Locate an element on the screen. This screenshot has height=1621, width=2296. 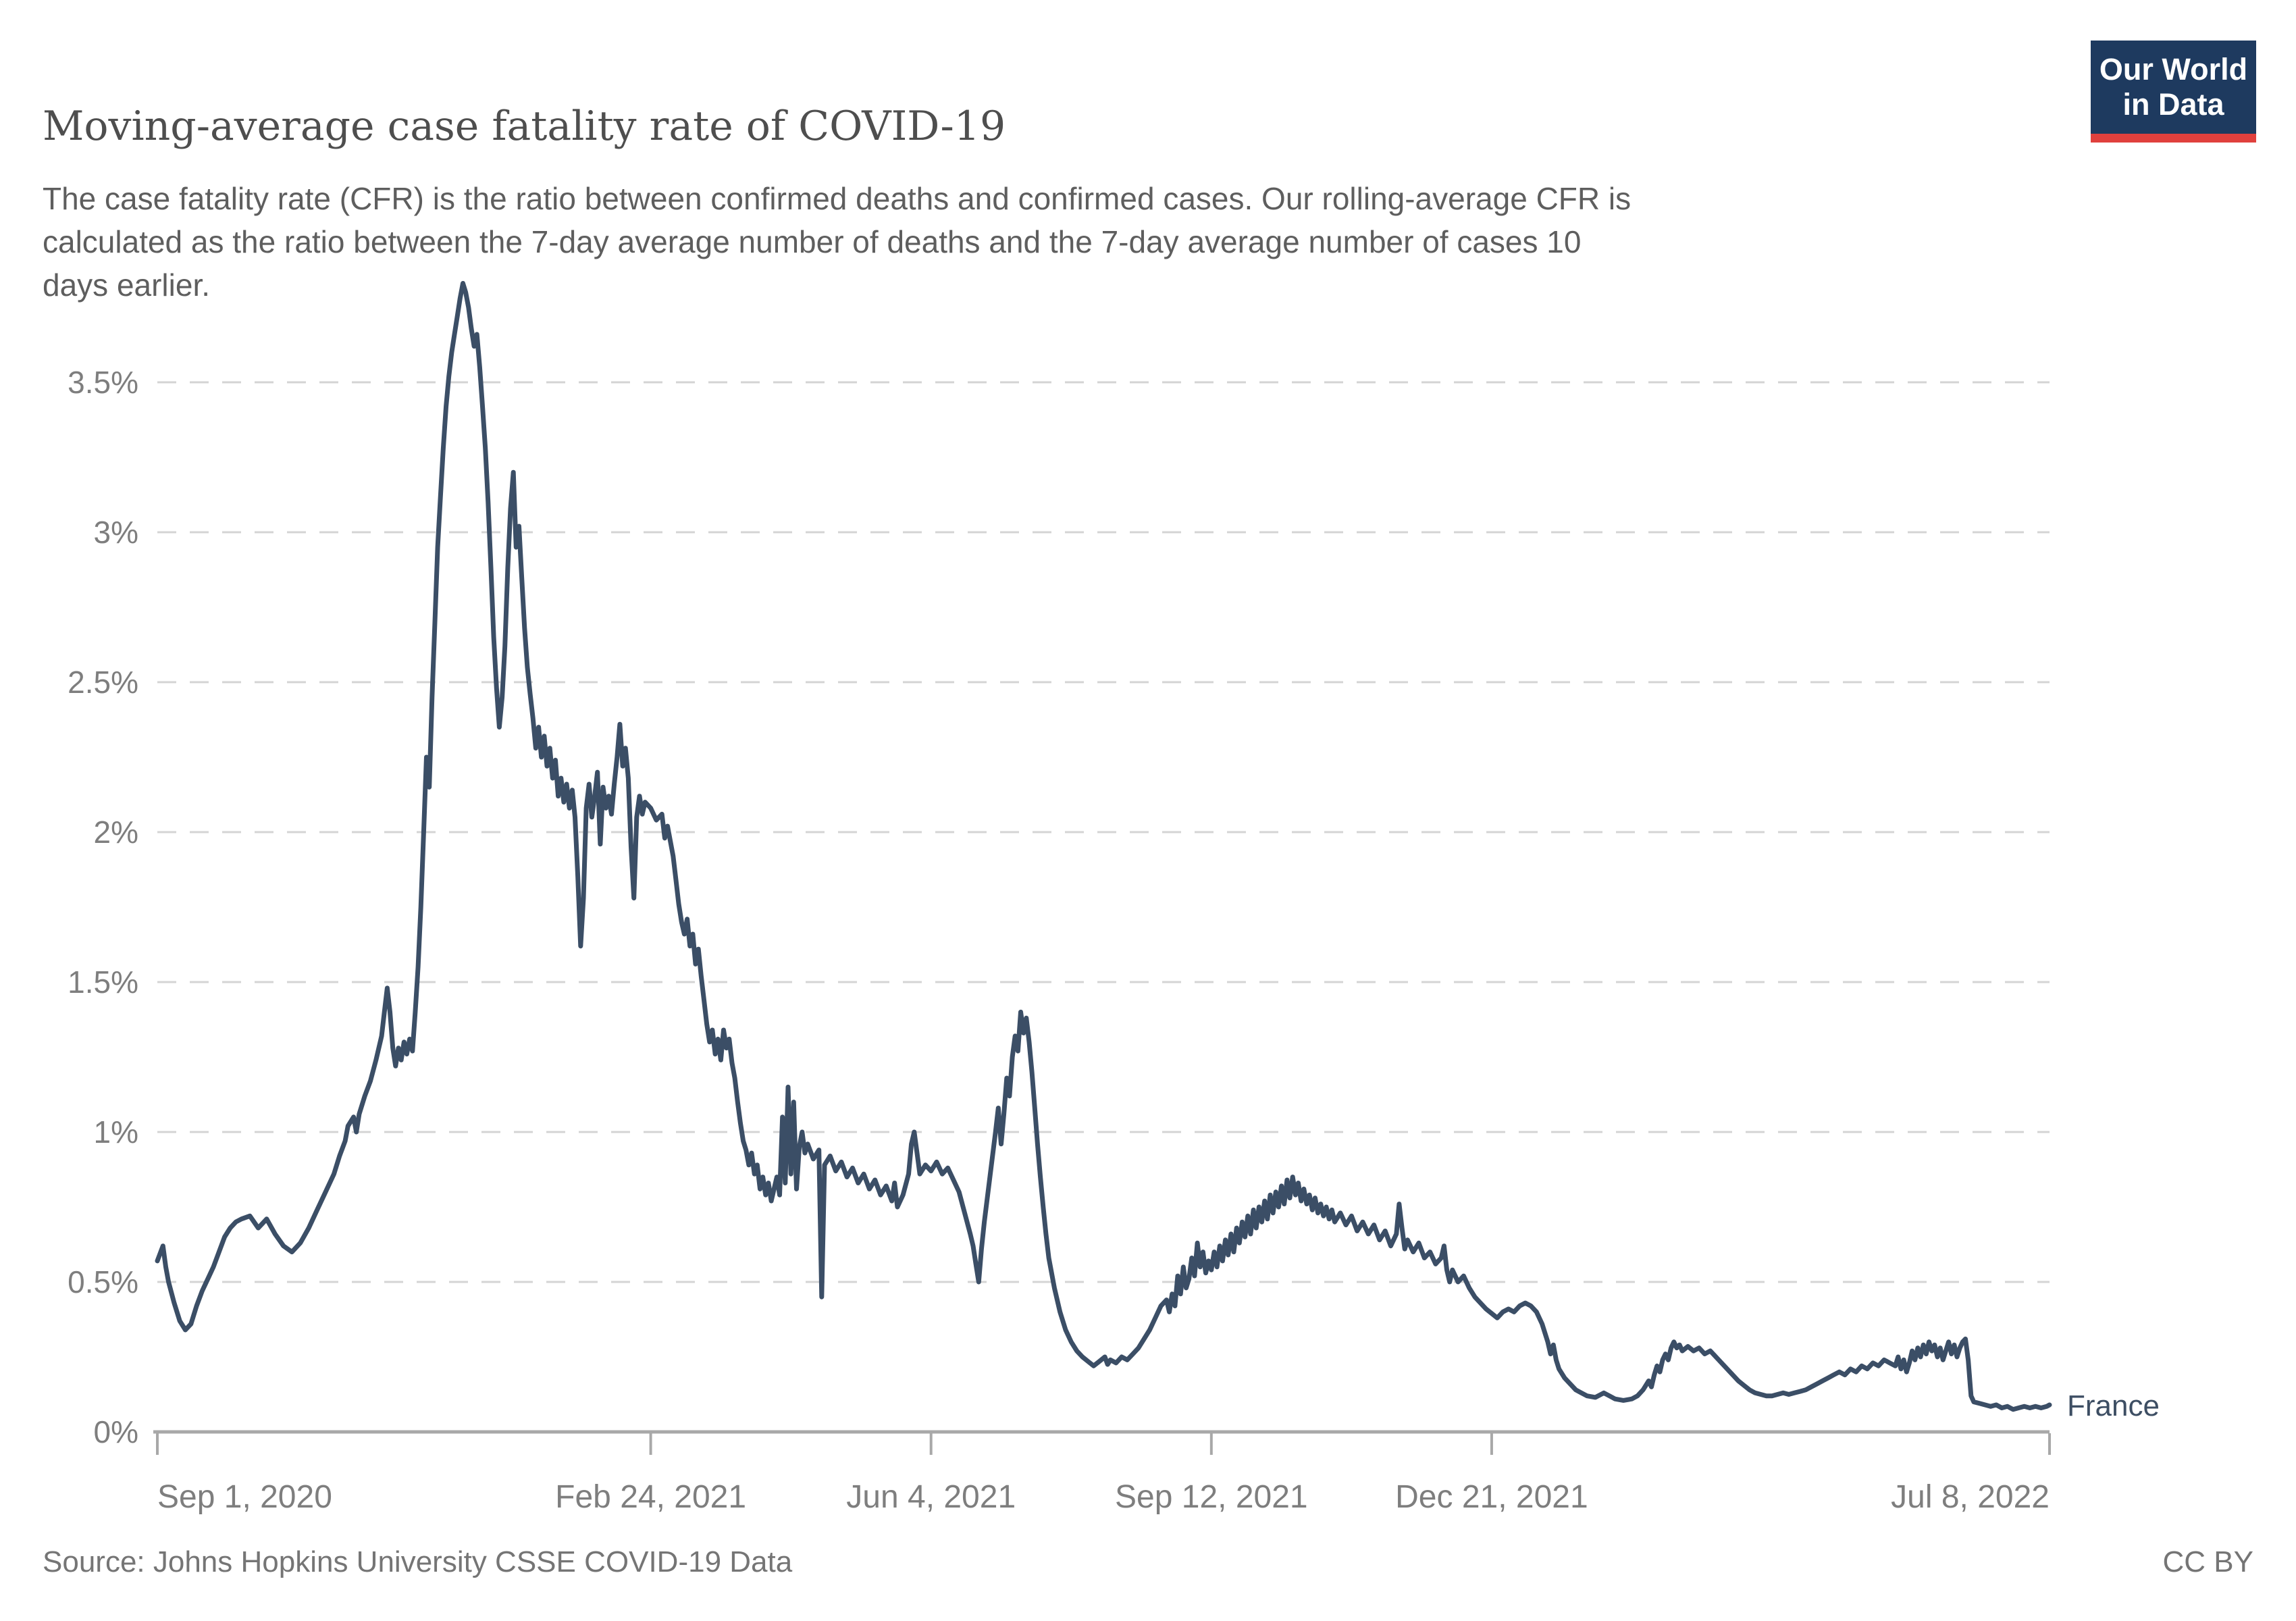
svg-text: Sep 1, 2020 is located at coordinates (244, 1497).